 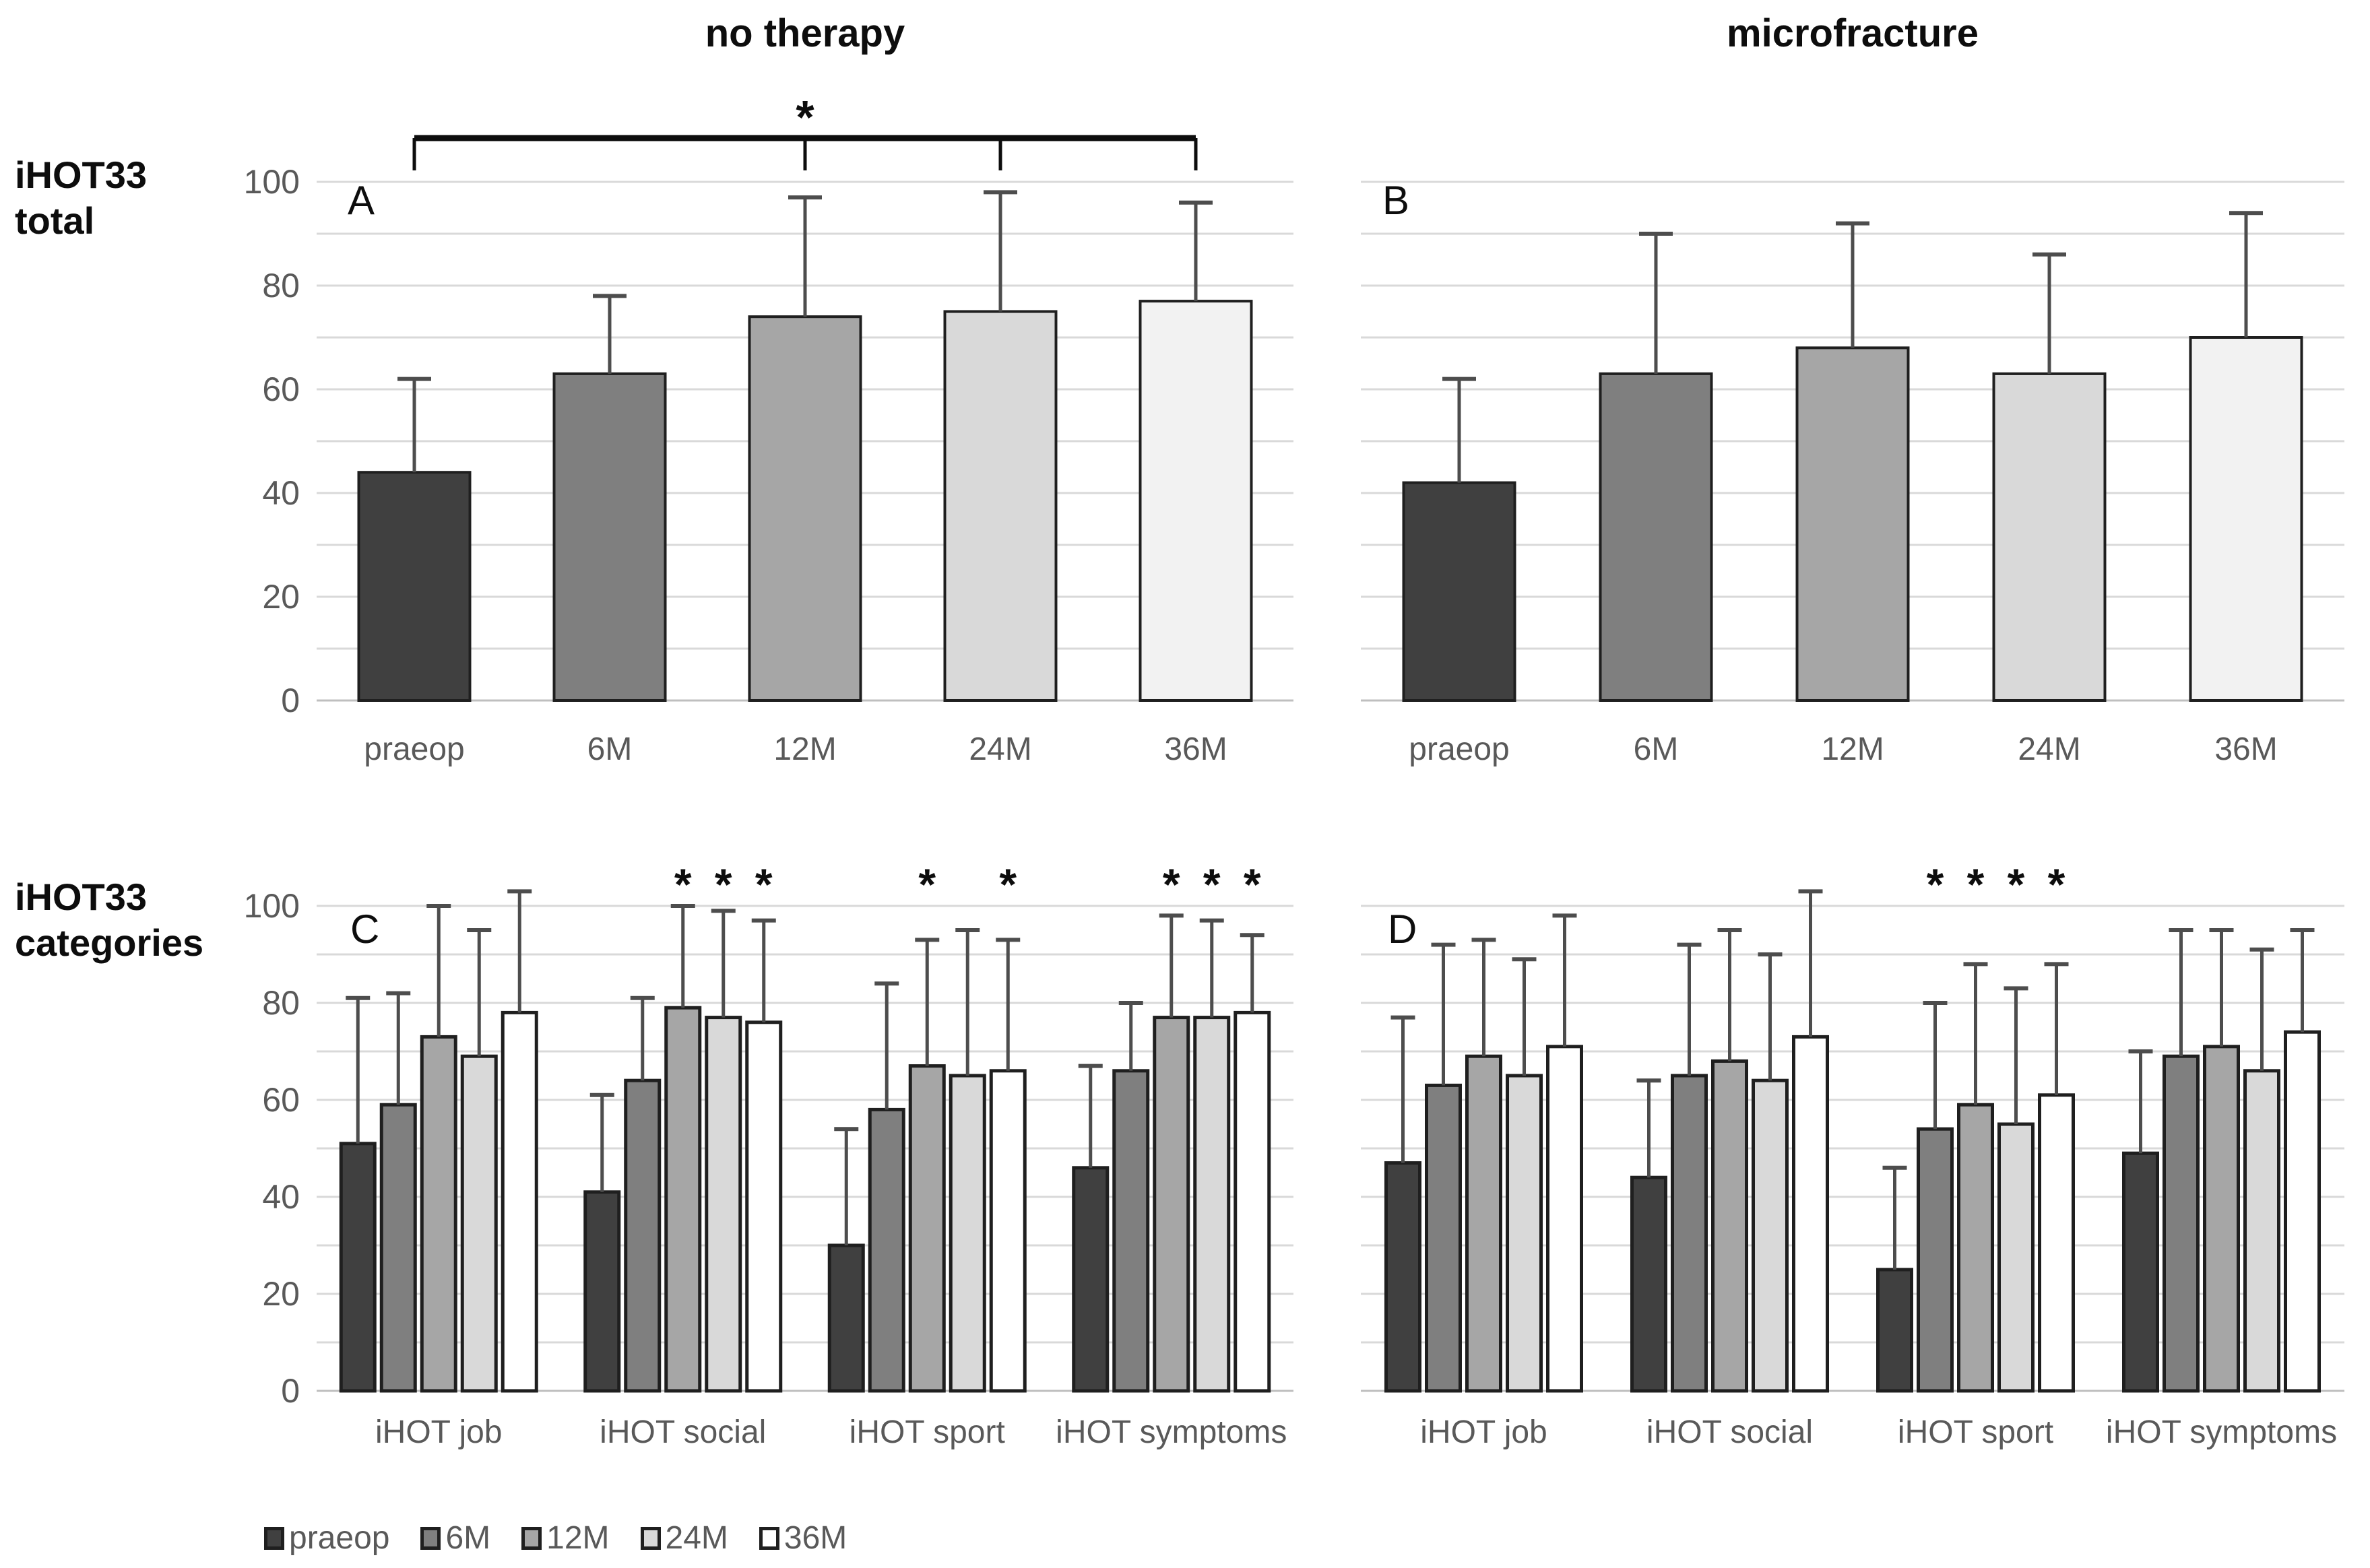 I want to click on legend-item-6m: 6M, so click(x=455, y=1538).